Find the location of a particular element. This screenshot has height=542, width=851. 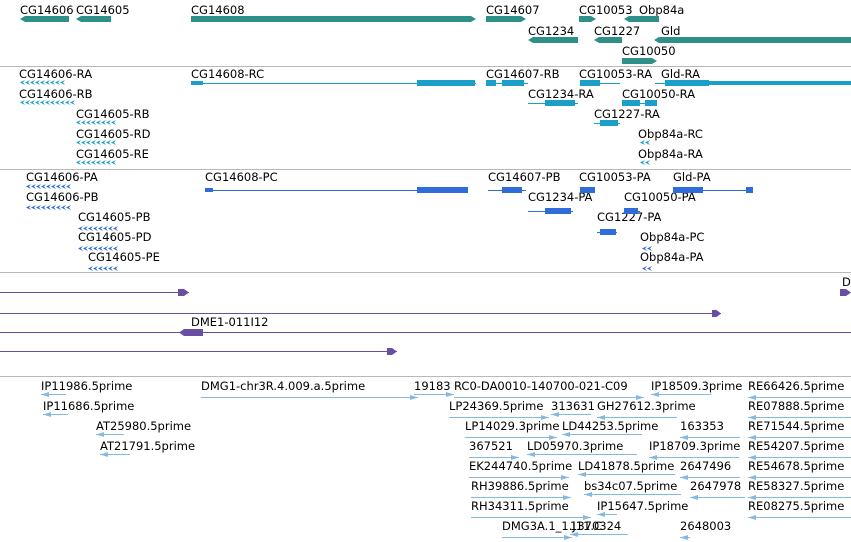

feature-label: CG1234 is located at coordinates (551, 31).